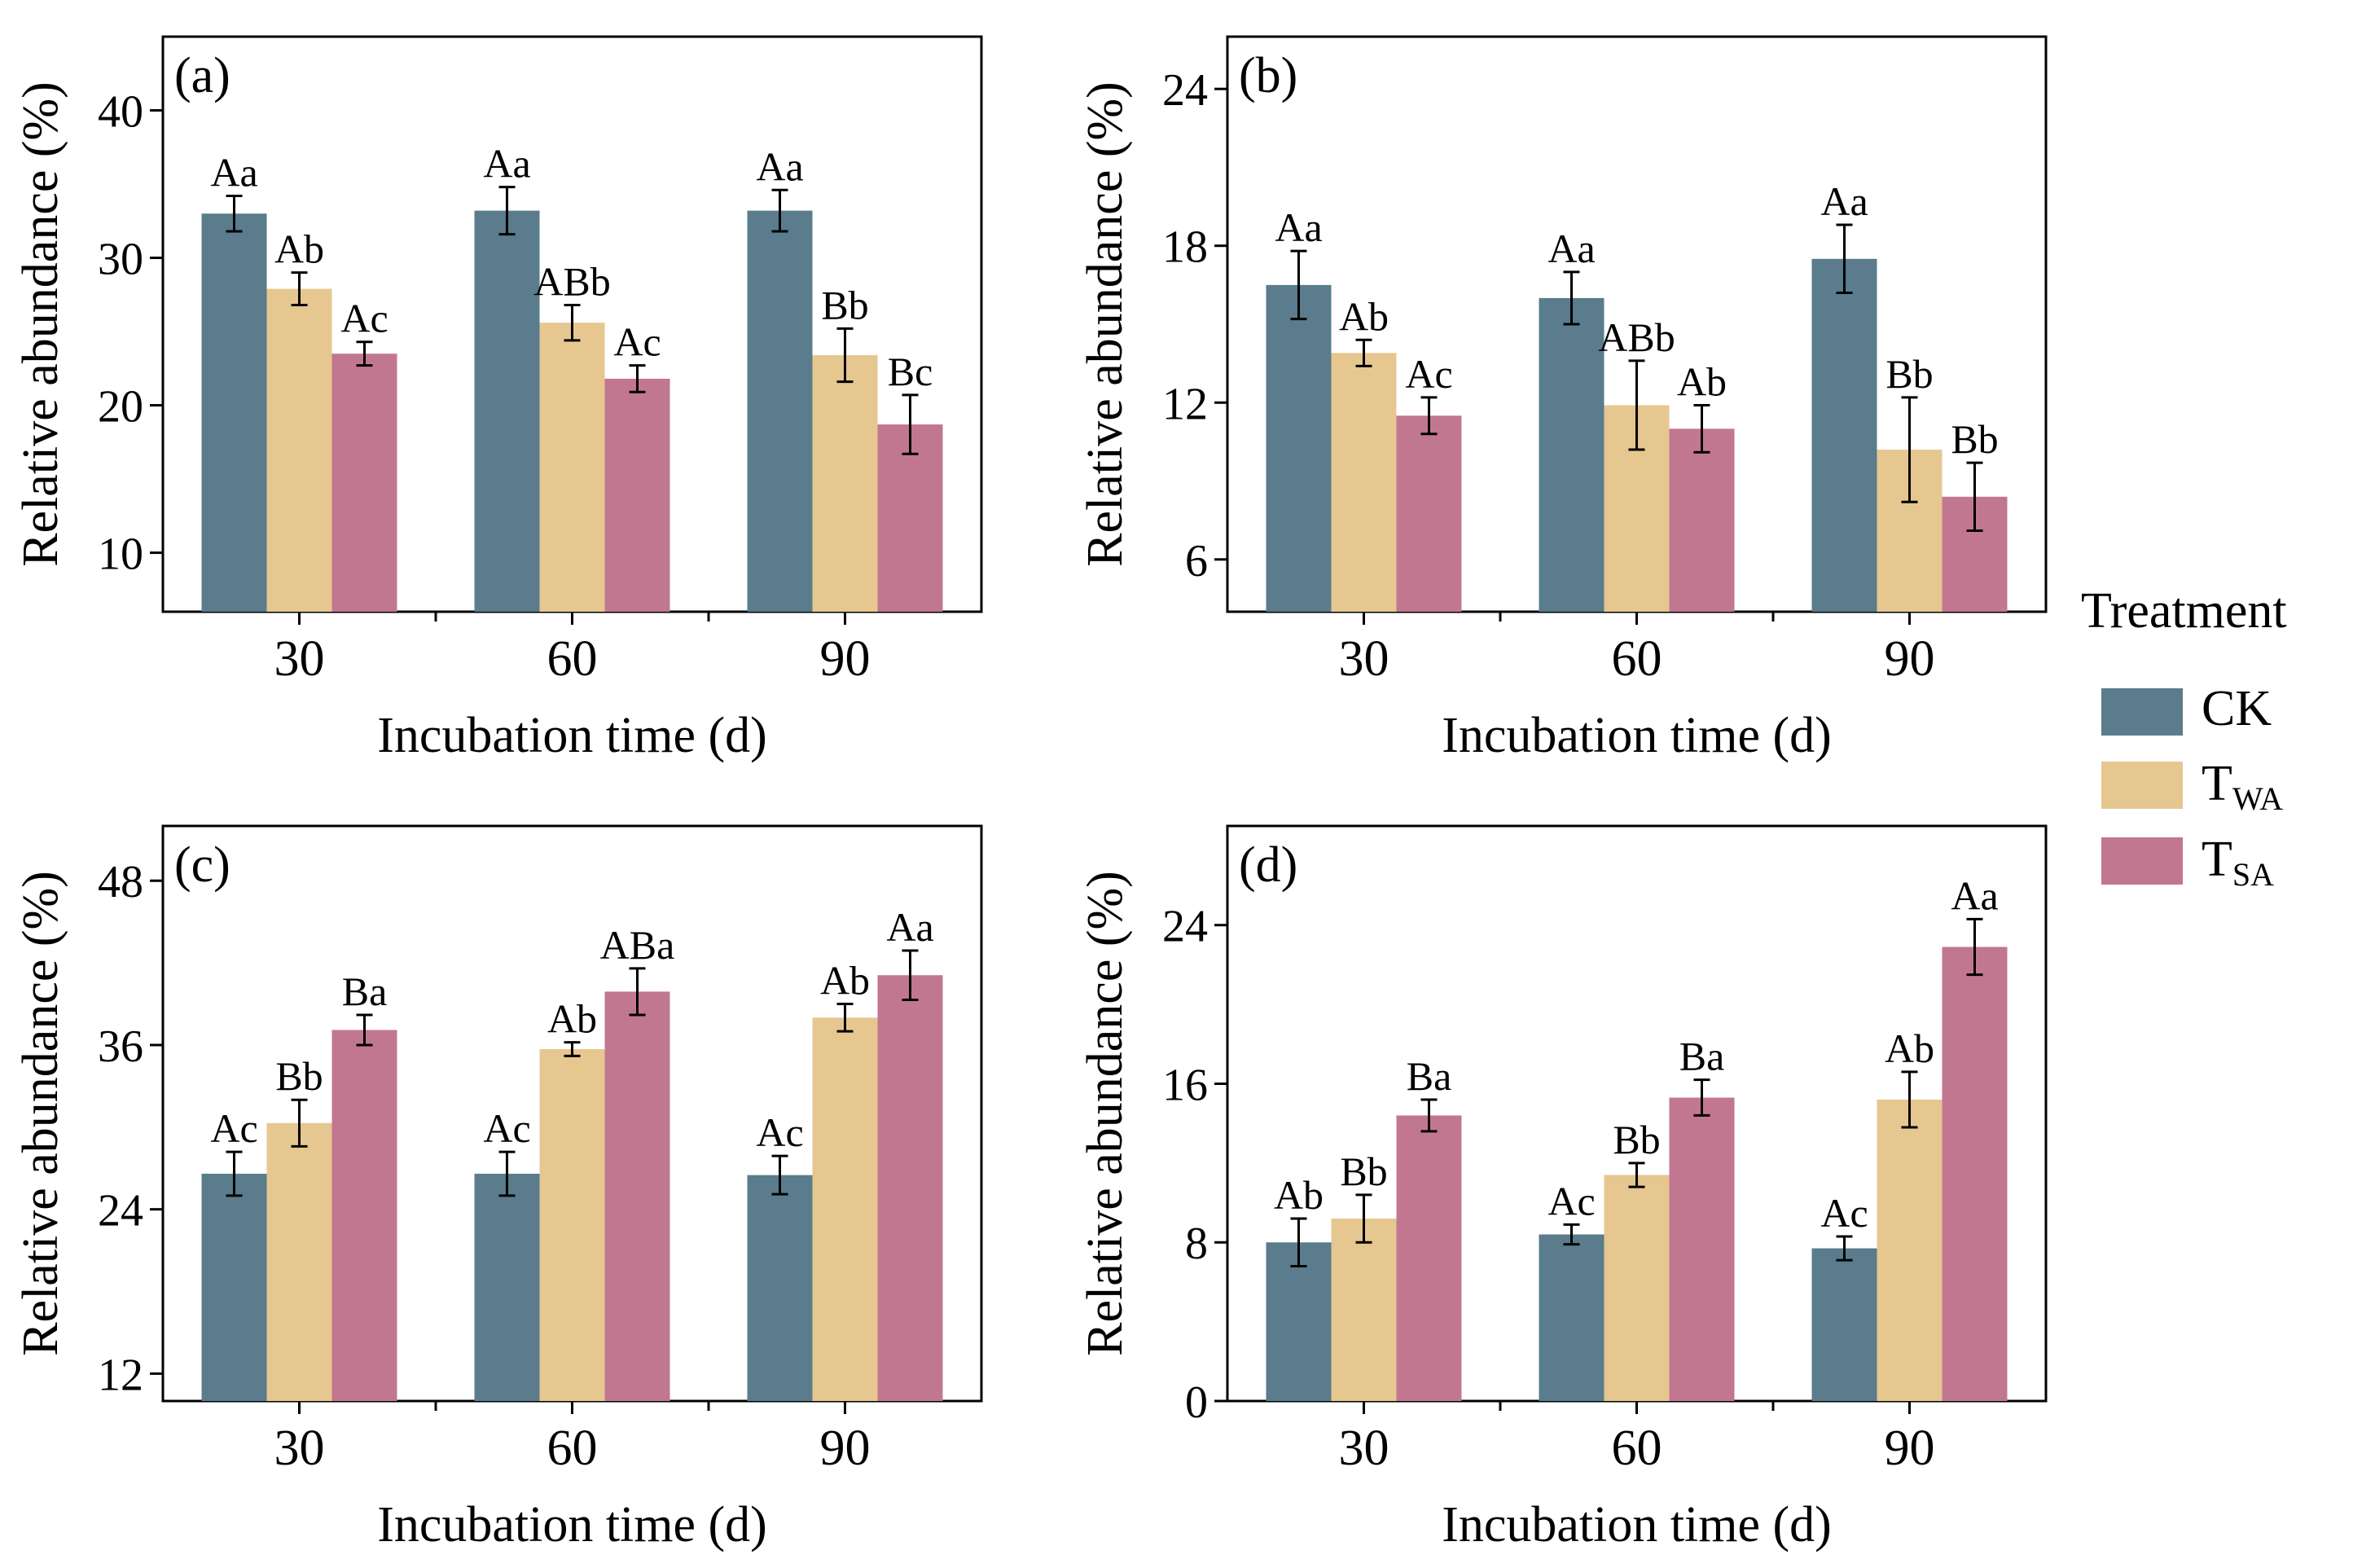 The width and height of the screenshot is (2353, 1568). I want to click on y-tick-label: 0, so click(1196, 1402).